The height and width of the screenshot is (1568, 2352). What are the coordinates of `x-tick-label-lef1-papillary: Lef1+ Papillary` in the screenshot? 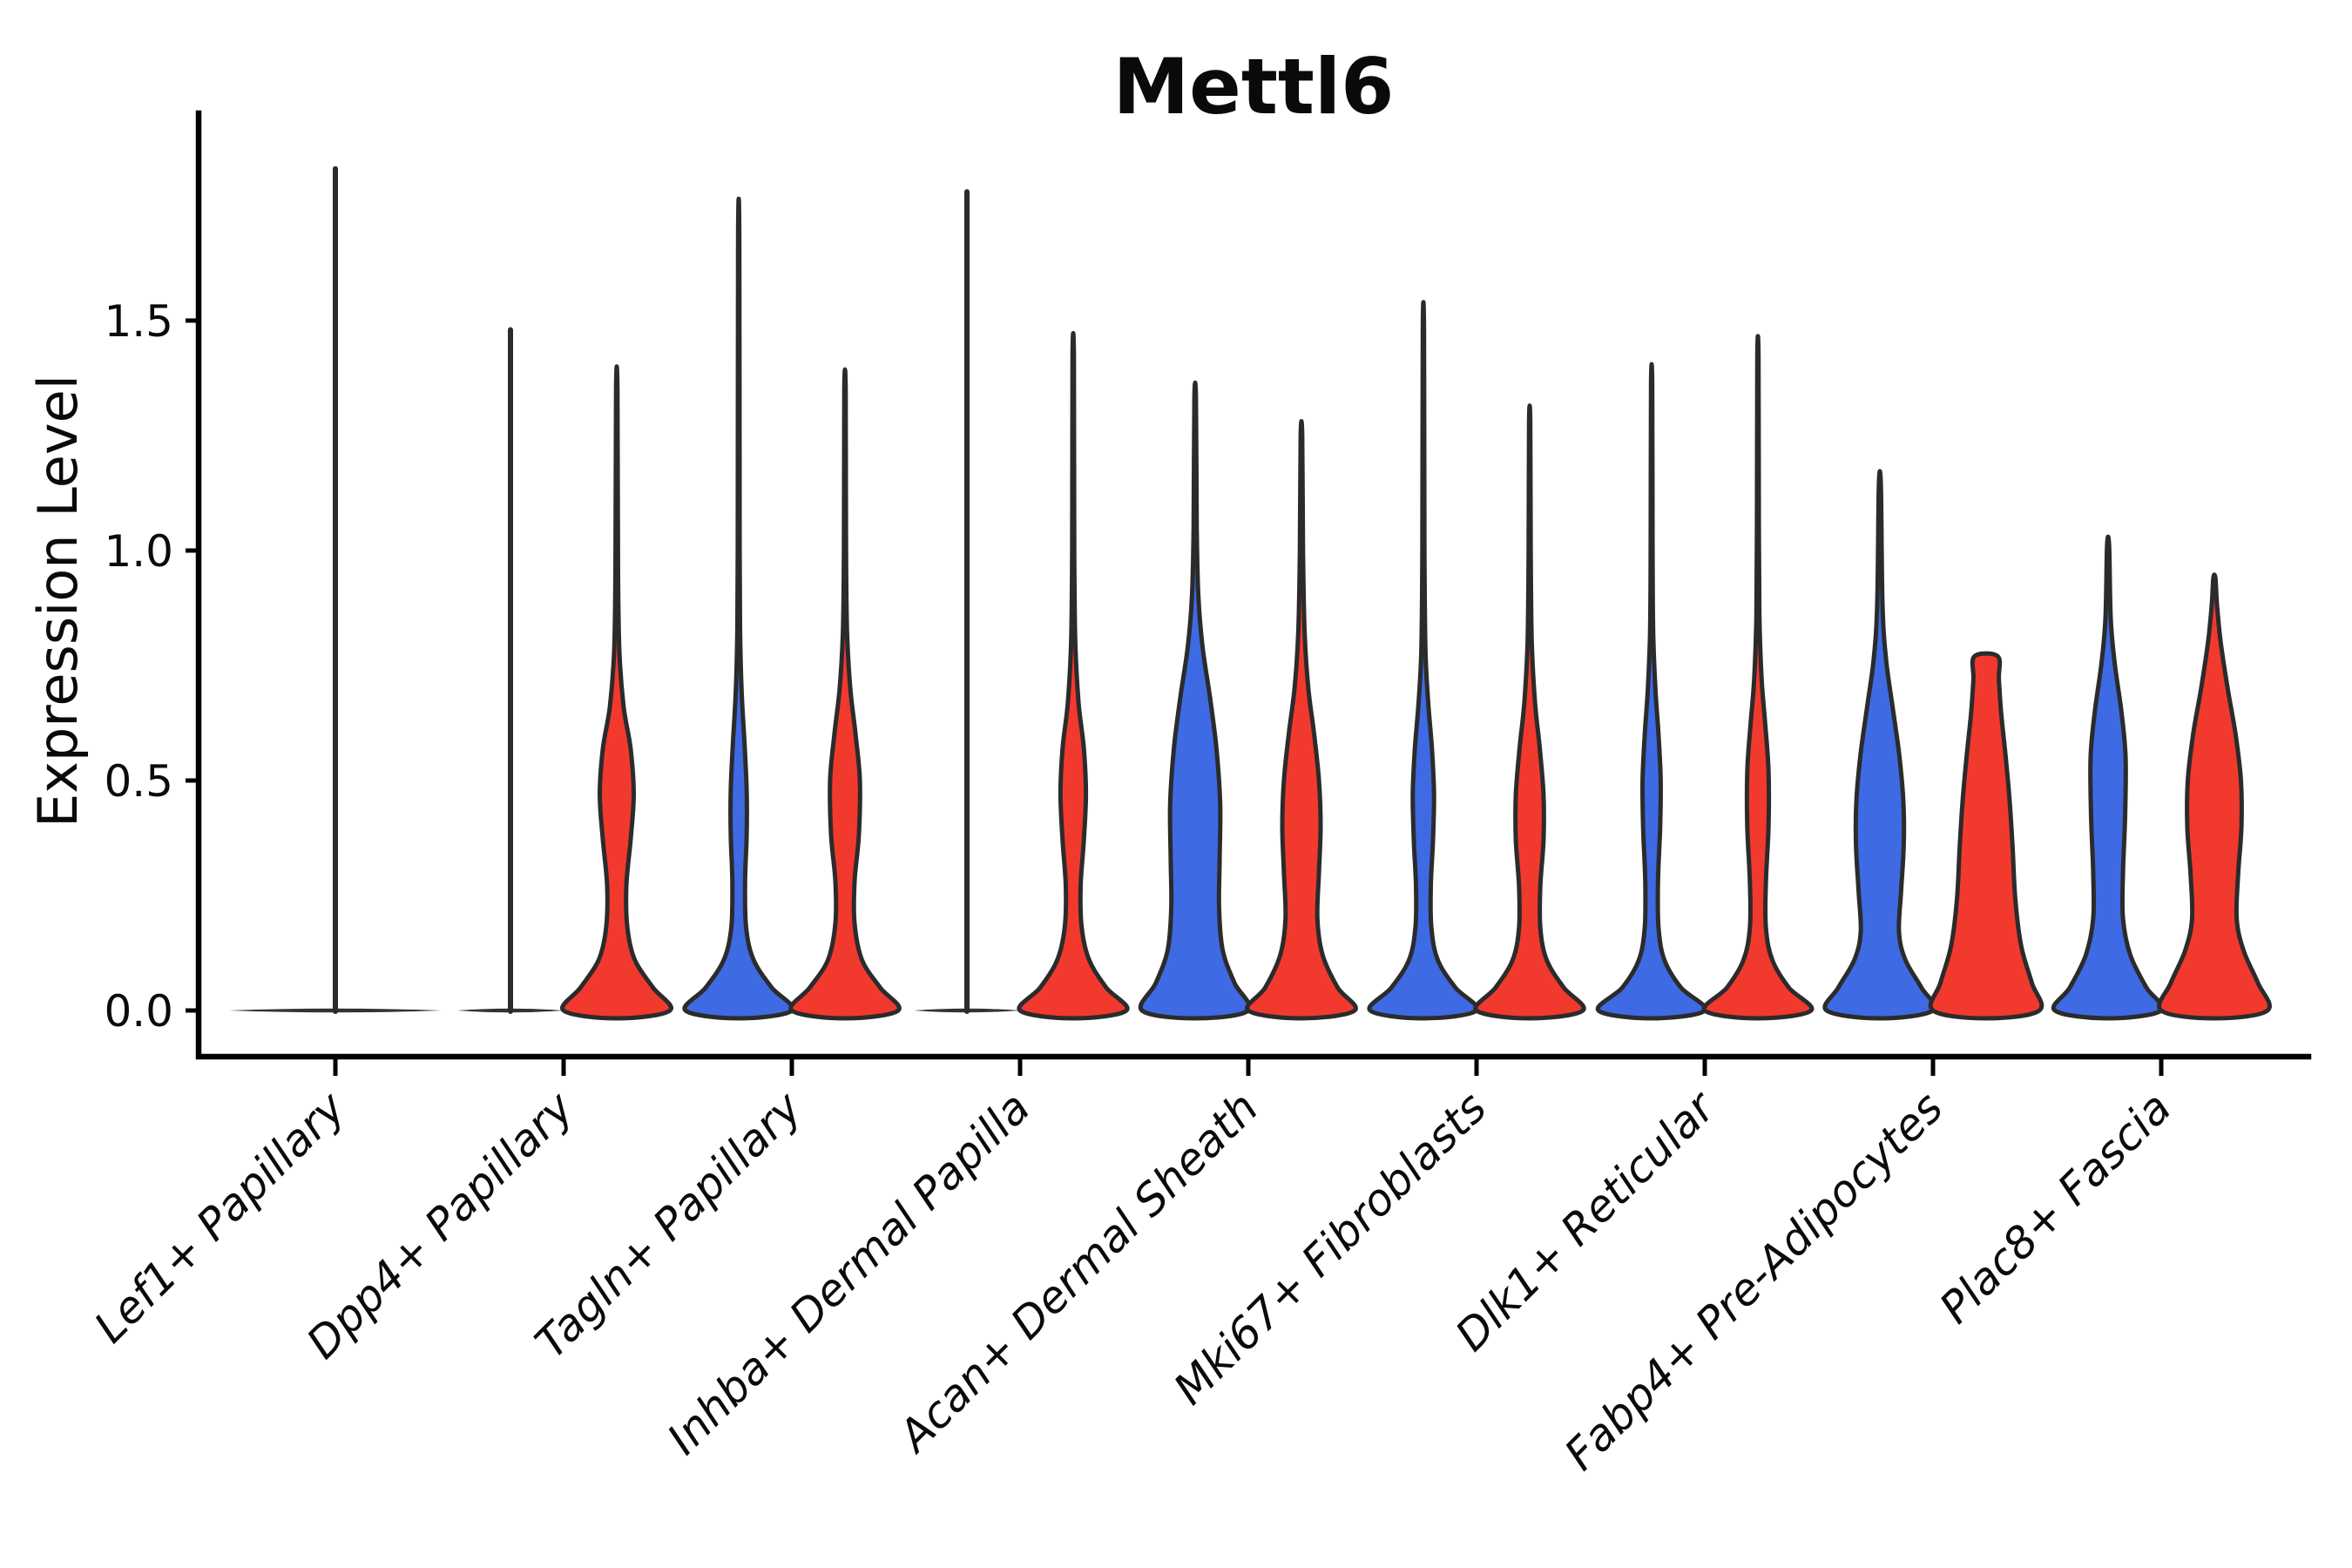 It's located at (220, 1216).